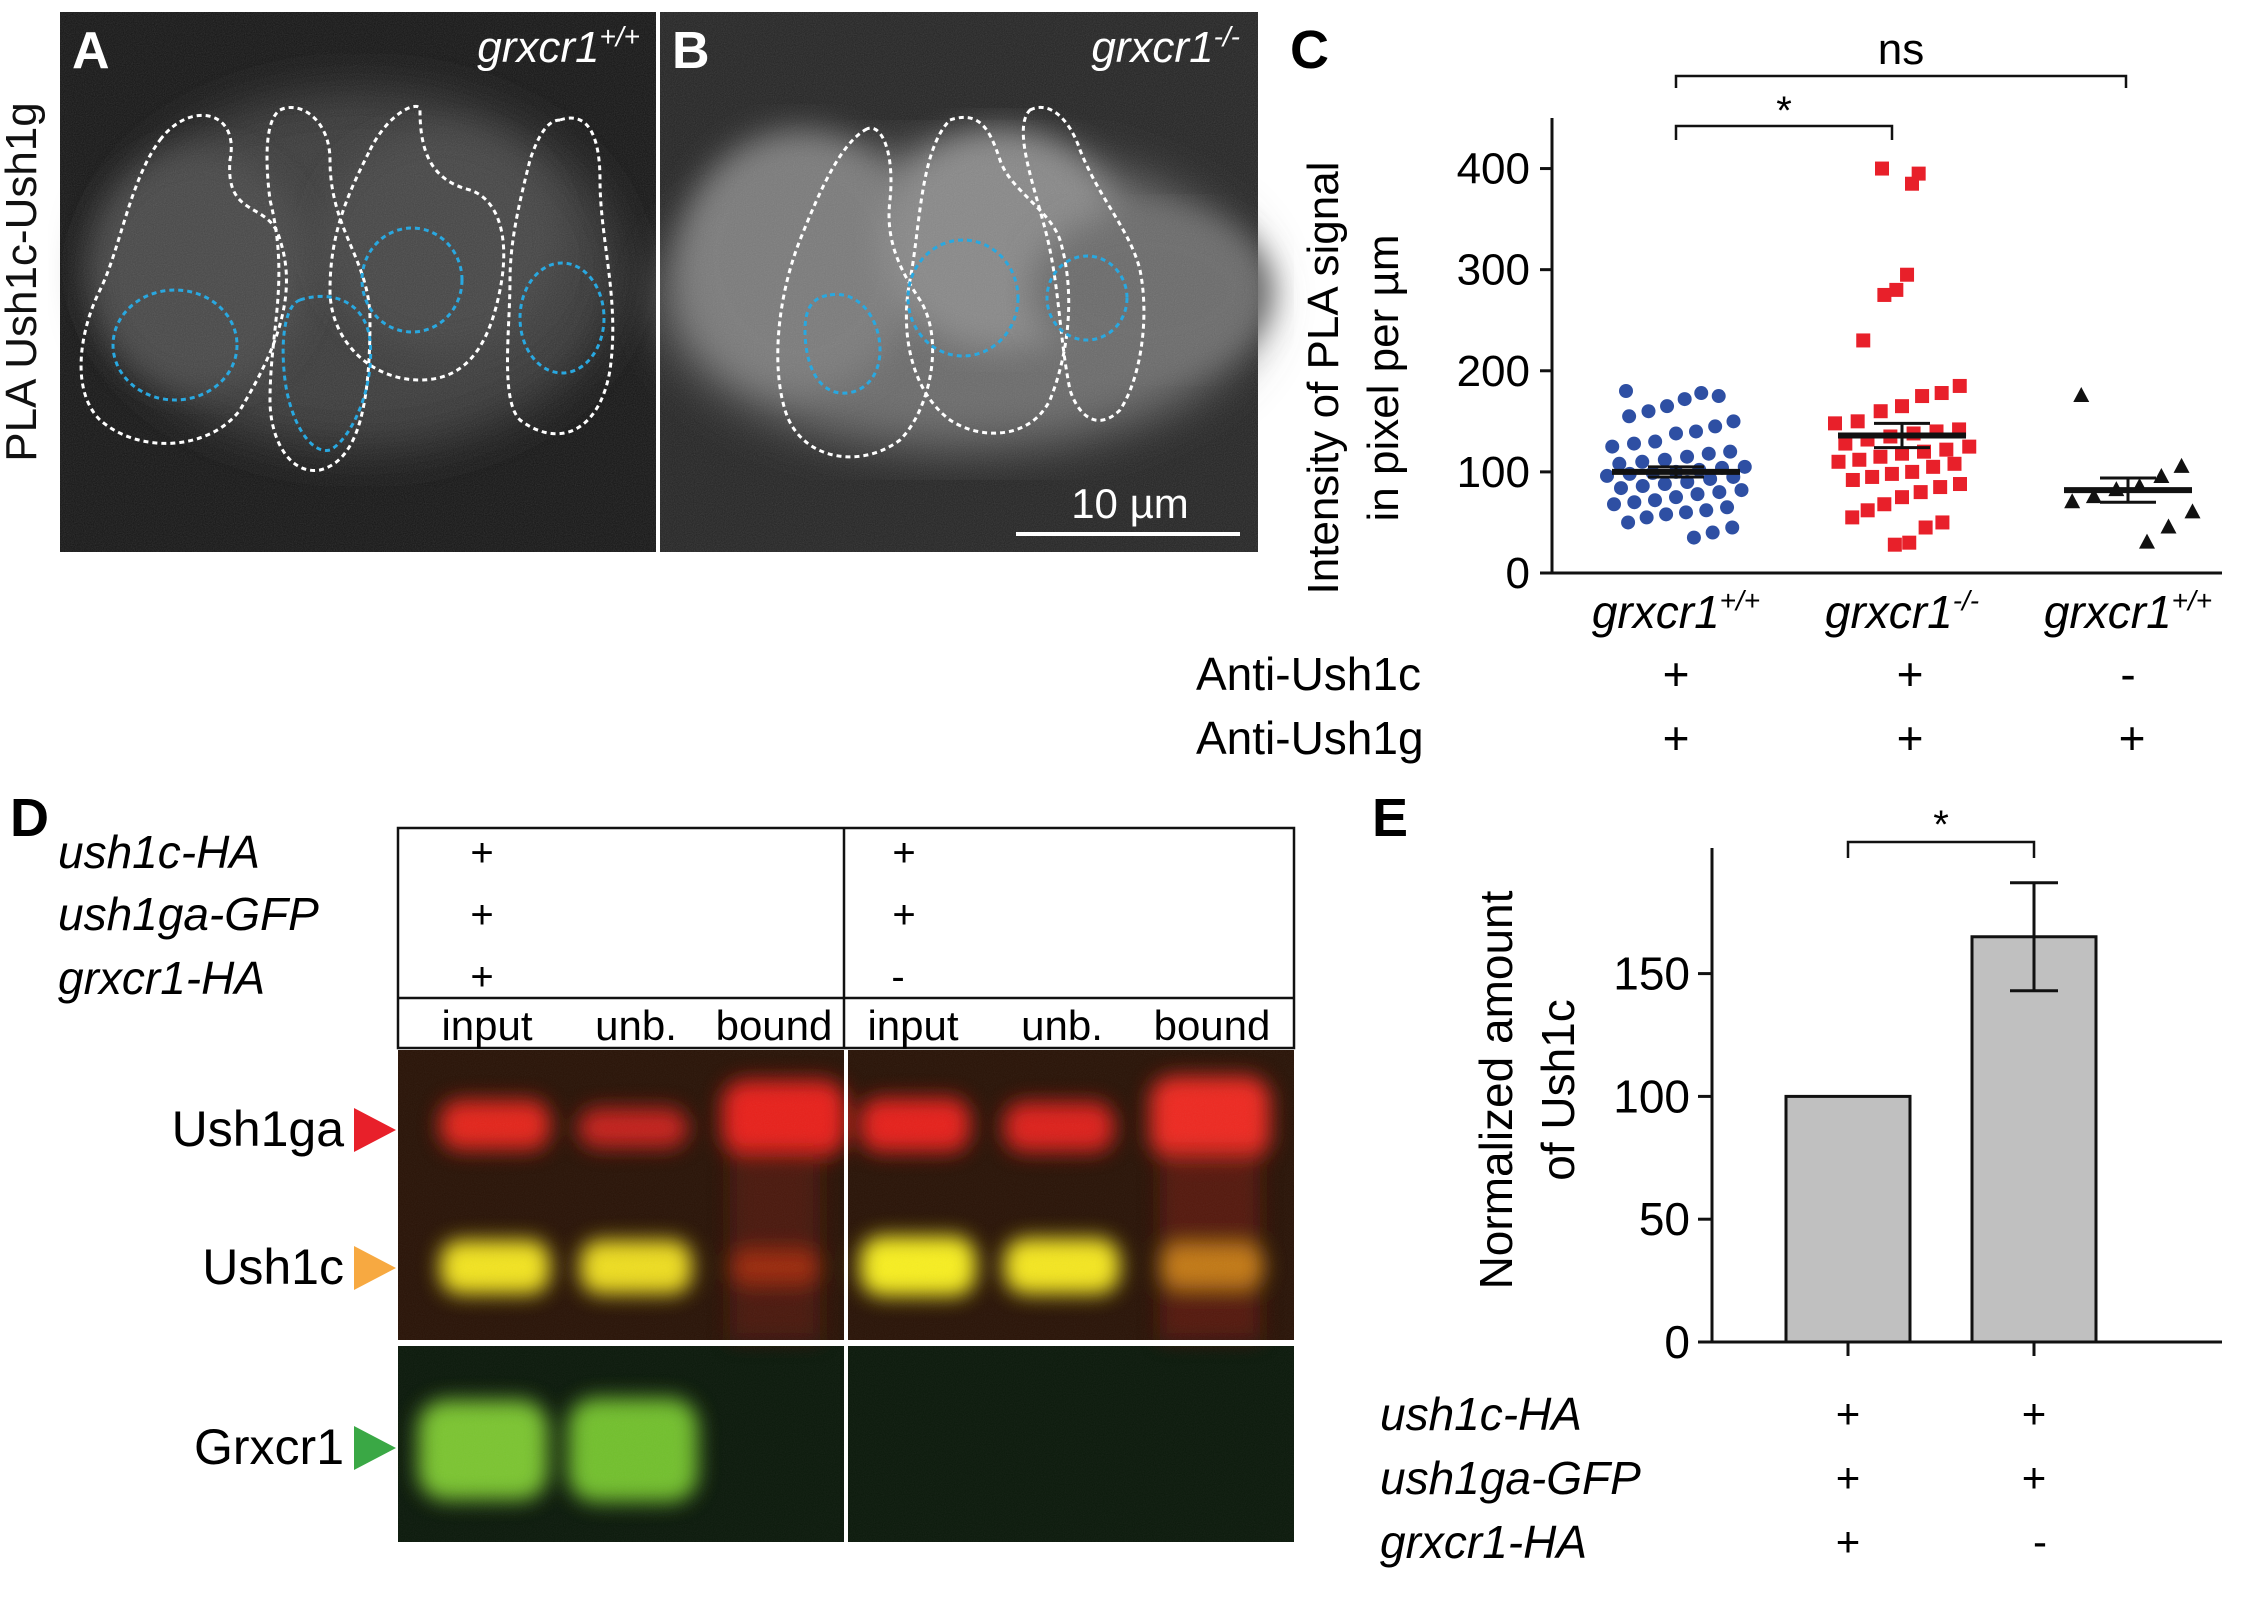 This screenshot has width=2242, height=1612. Describe the element at coordinates (1651, 974) in the screenshot. I see `panel-e-ytick-label: 150` at that location.